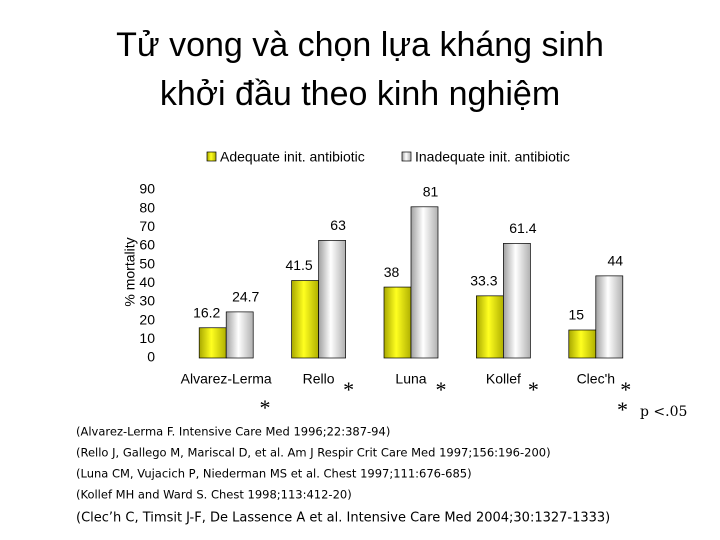 Image resolution: width=720 pixels, height=540 pixels. I want to click on value-label: 63, so click(338, 225).